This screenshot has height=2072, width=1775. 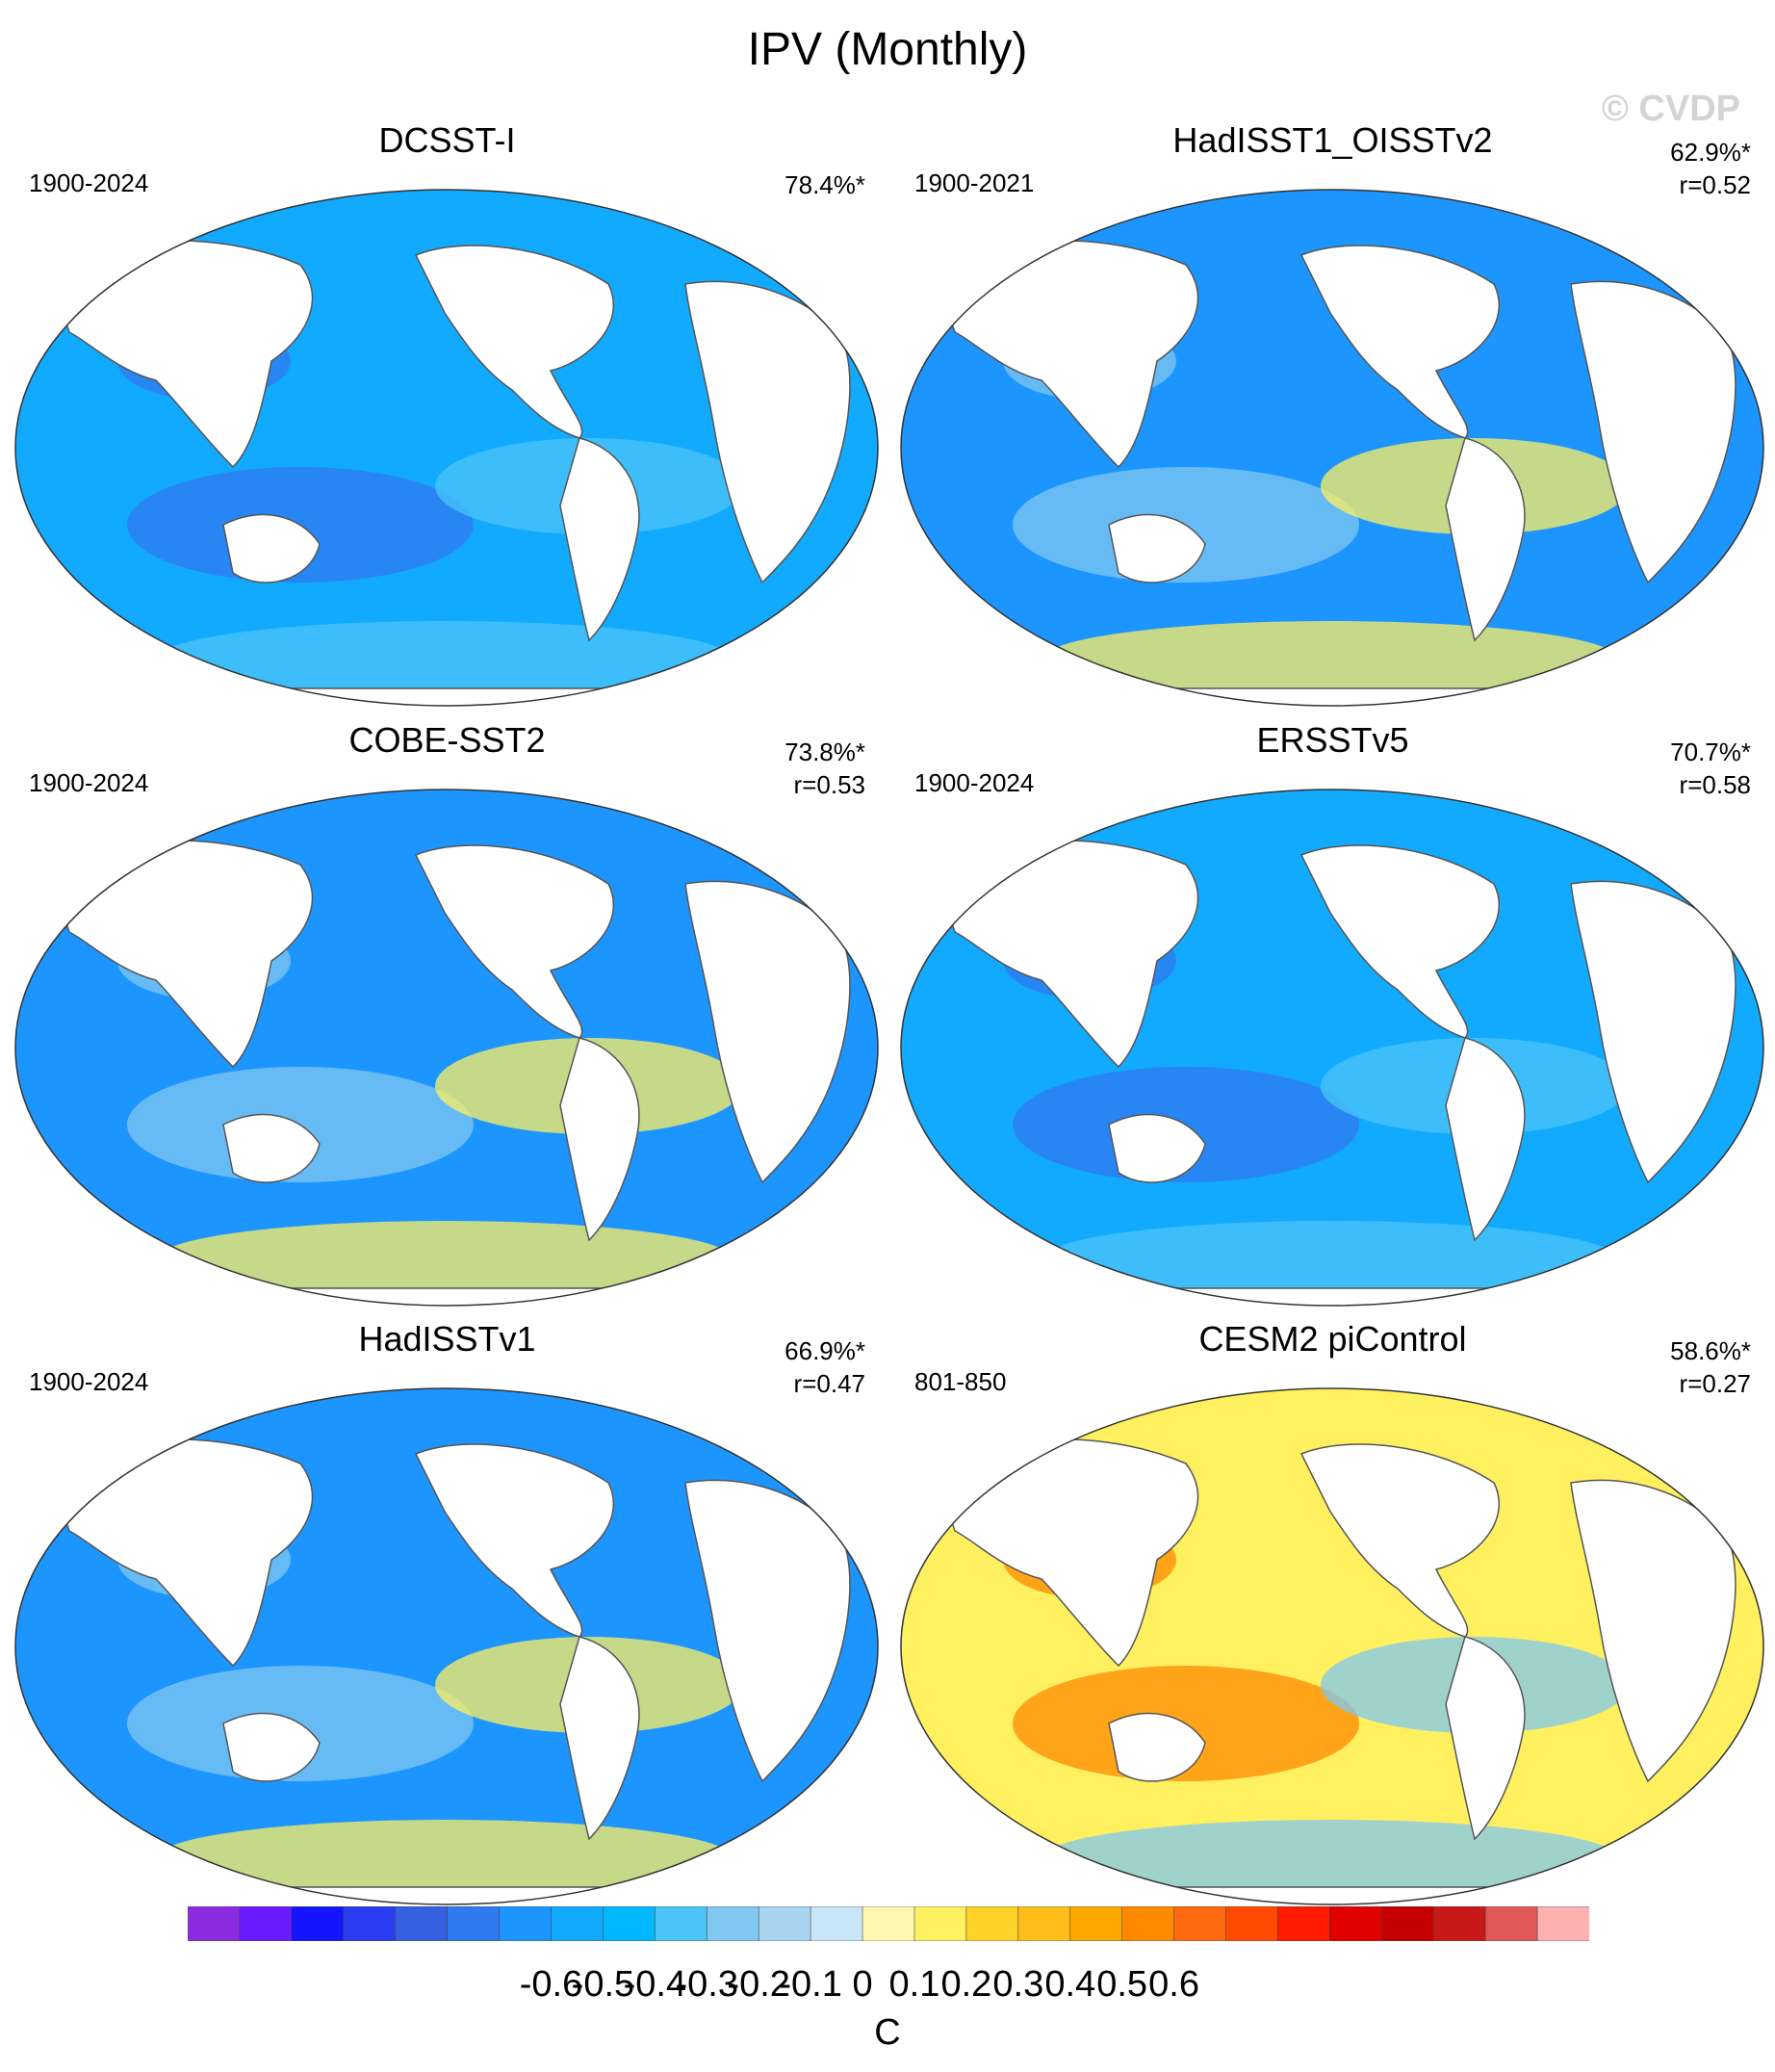 I want to click on colorbar-tick: -0.4, so click(x=655, y=1984).